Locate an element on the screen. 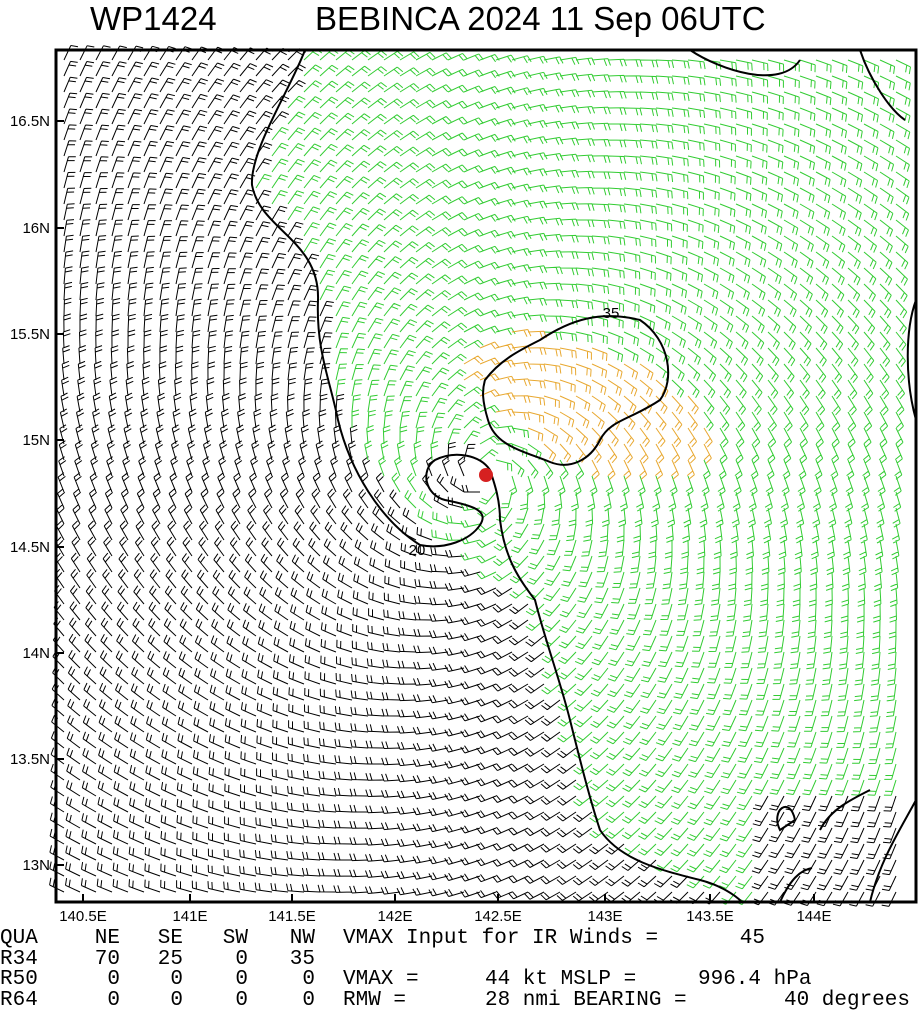 The width and height of the screenshot is (919, 1014). info-text: 45 is located at coordinates (752, 938).